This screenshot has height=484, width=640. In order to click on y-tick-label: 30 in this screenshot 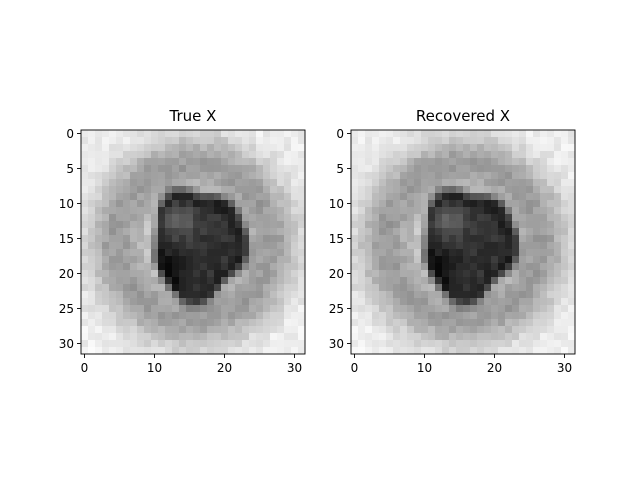, I will do `click(336, 344)`.